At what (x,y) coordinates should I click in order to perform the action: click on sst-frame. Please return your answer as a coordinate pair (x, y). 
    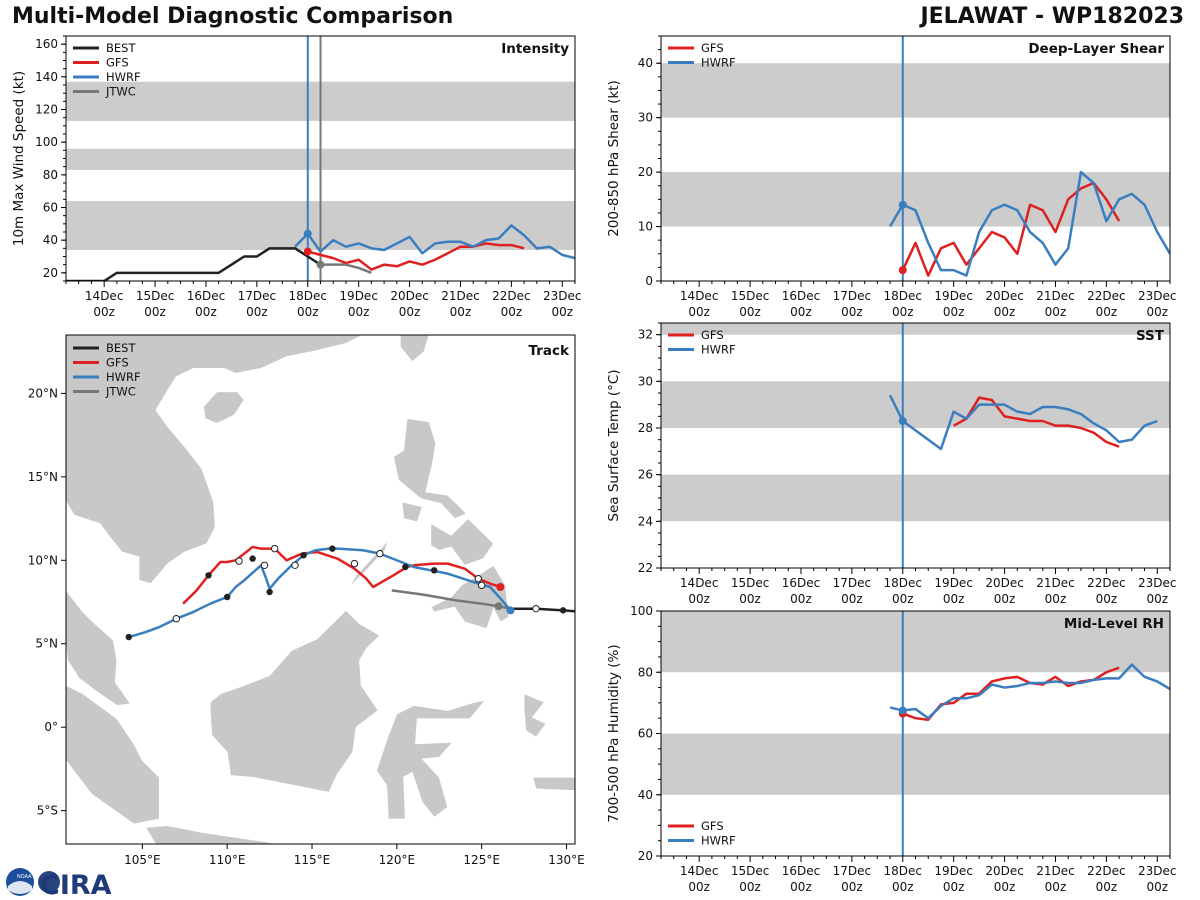
    Looking at the image, I should click on (915, 445).